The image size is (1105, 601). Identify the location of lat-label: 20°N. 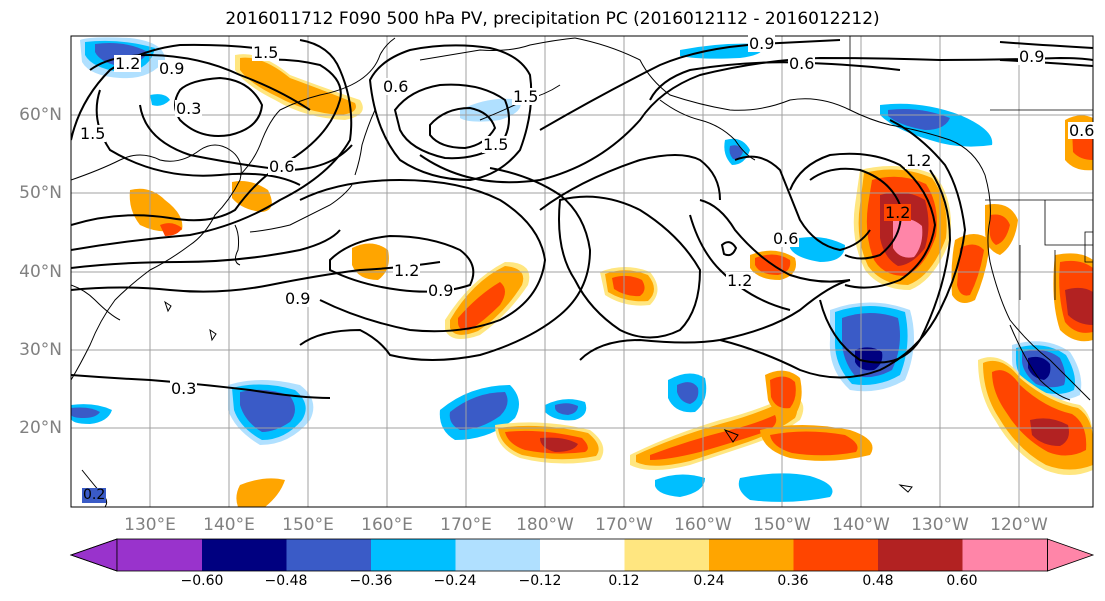
(40, 428).